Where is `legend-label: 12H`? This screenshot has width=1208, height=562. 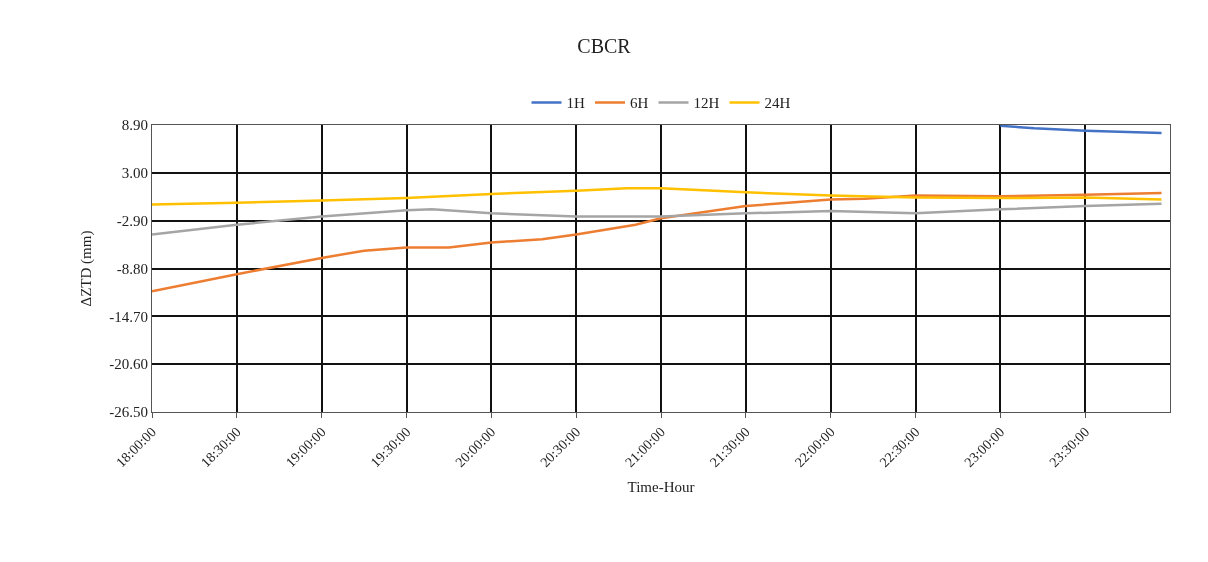
legend-label: 12H is located at coordinates (706, 103).